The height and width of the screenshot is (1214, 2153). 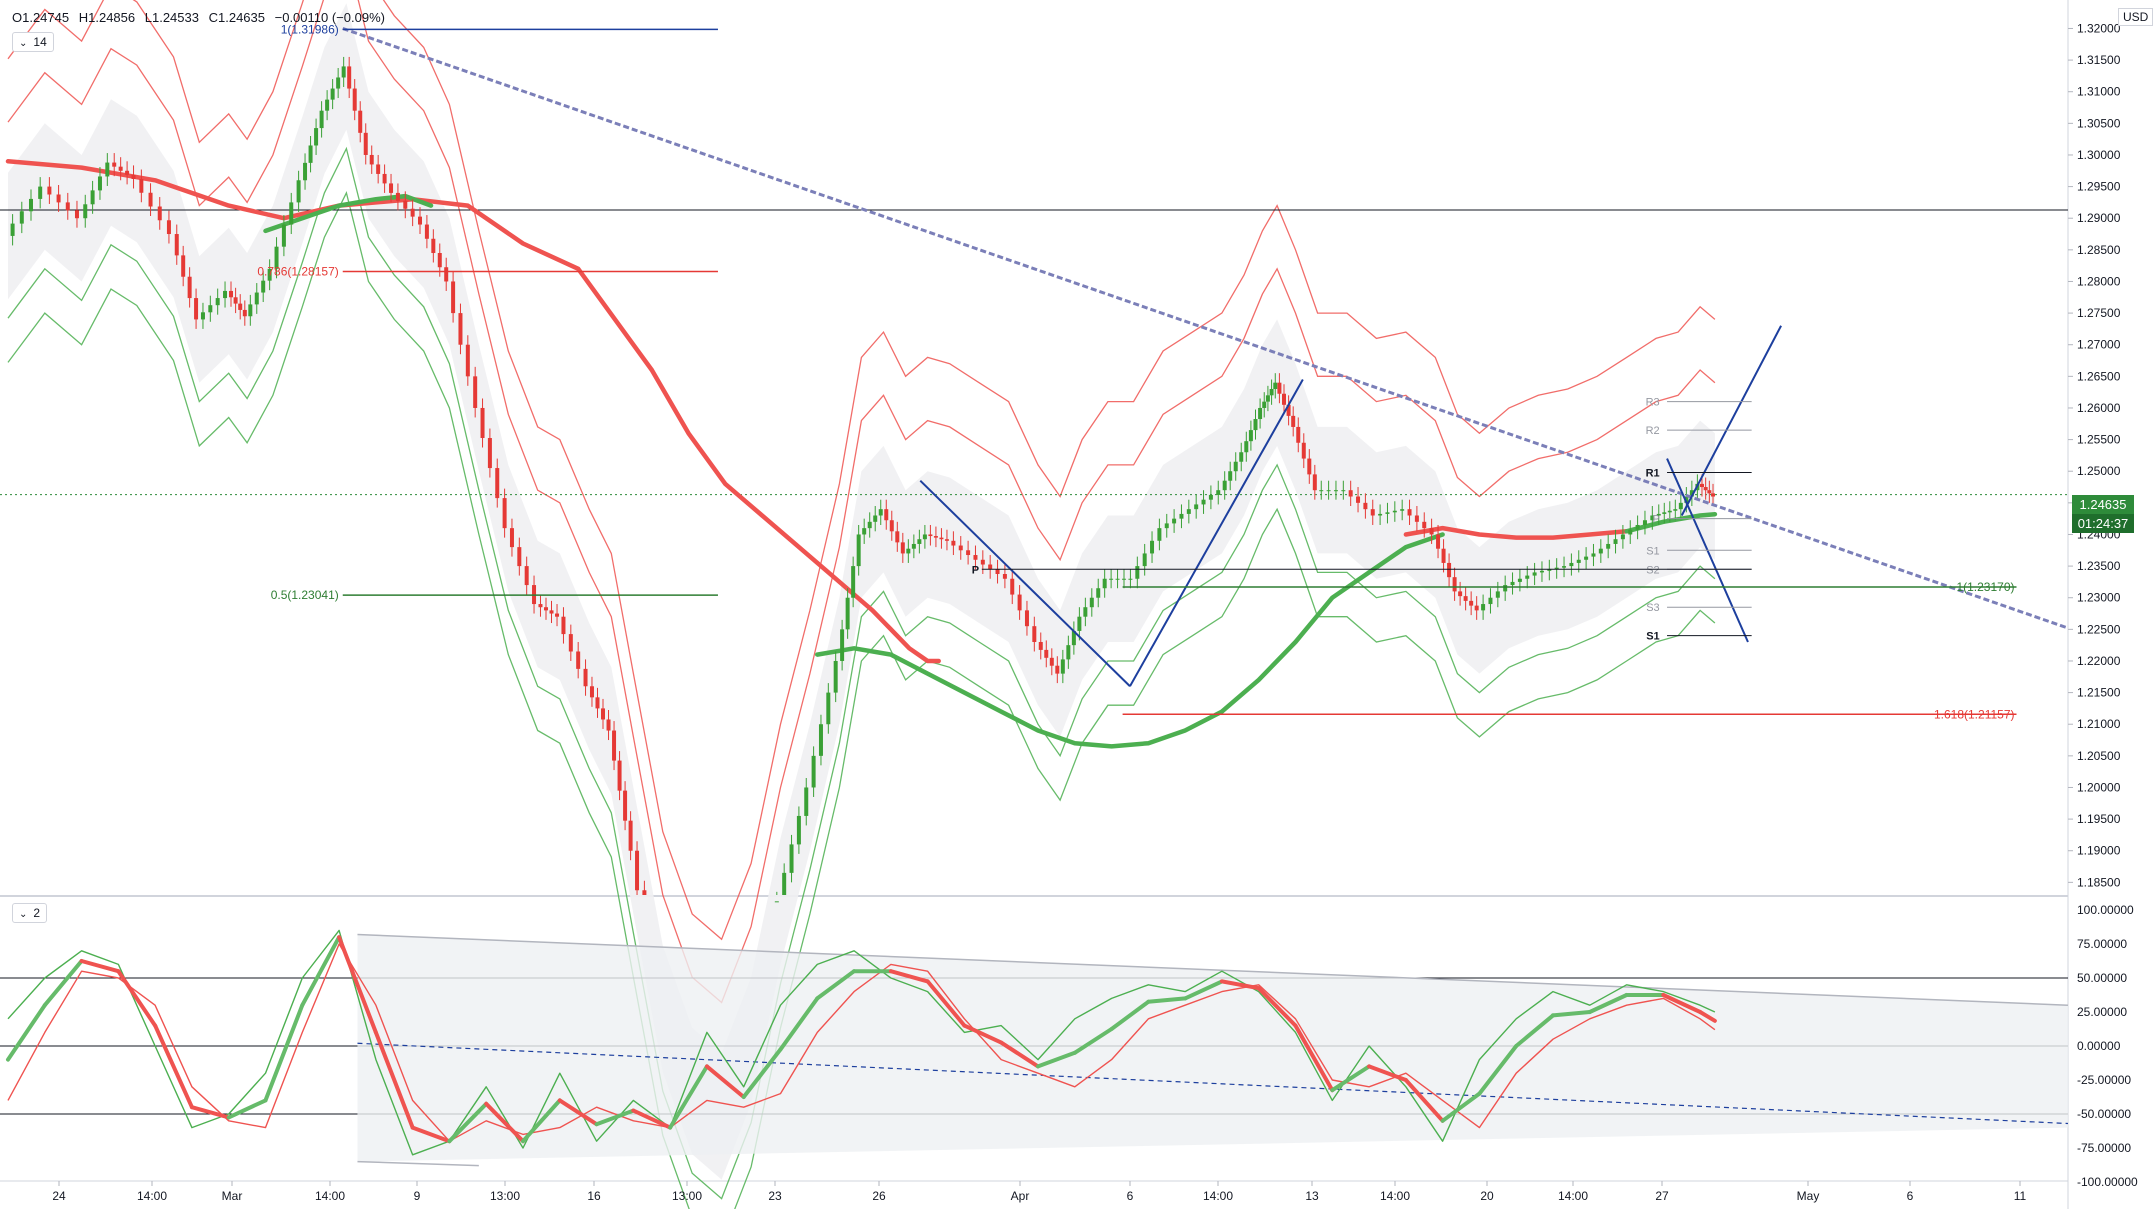 I want to click on time-tick-label: 13:00, so click(x=505, y=1196).